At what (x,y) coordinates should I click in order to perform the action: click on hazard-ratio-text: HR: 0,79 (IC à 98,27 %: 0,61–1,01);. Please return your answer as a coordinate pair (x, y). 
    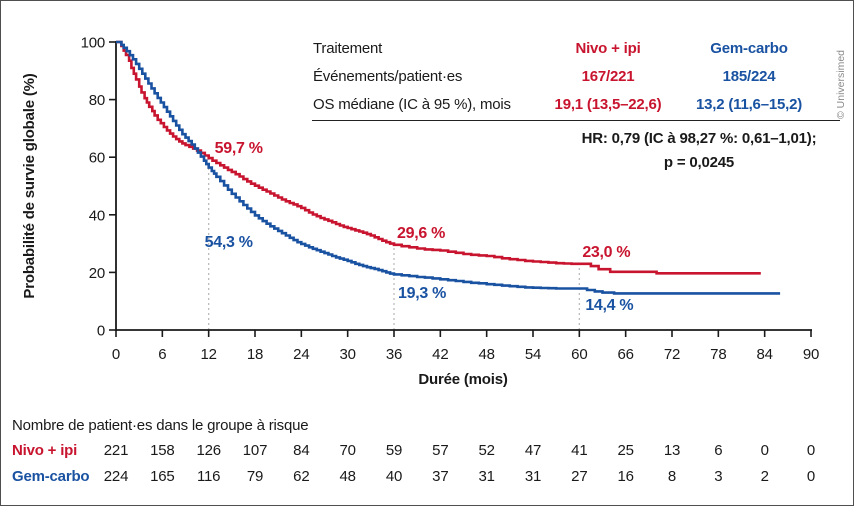
    Looking at the image, I should click on (699, 138).